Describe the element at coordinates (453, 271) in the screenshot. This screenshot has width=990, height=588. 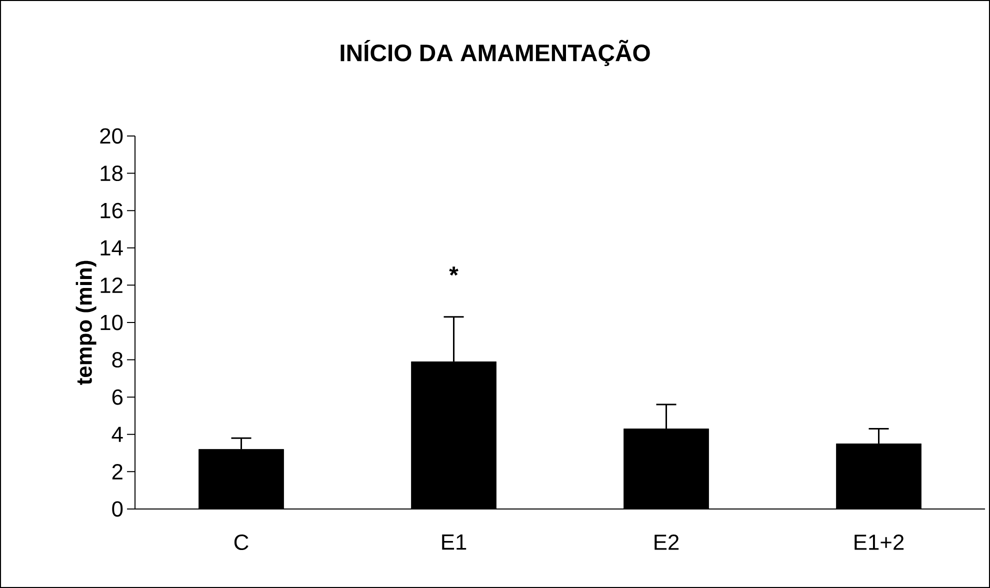
I see `annotation: *` at that location.